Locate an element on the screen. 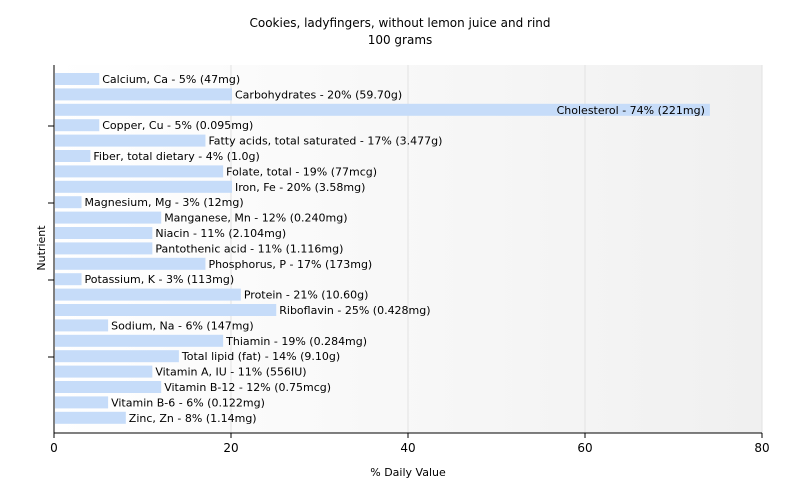  bar-label: Riboflavin - 25% (0.428mg) is located at coordinates (354, 310).